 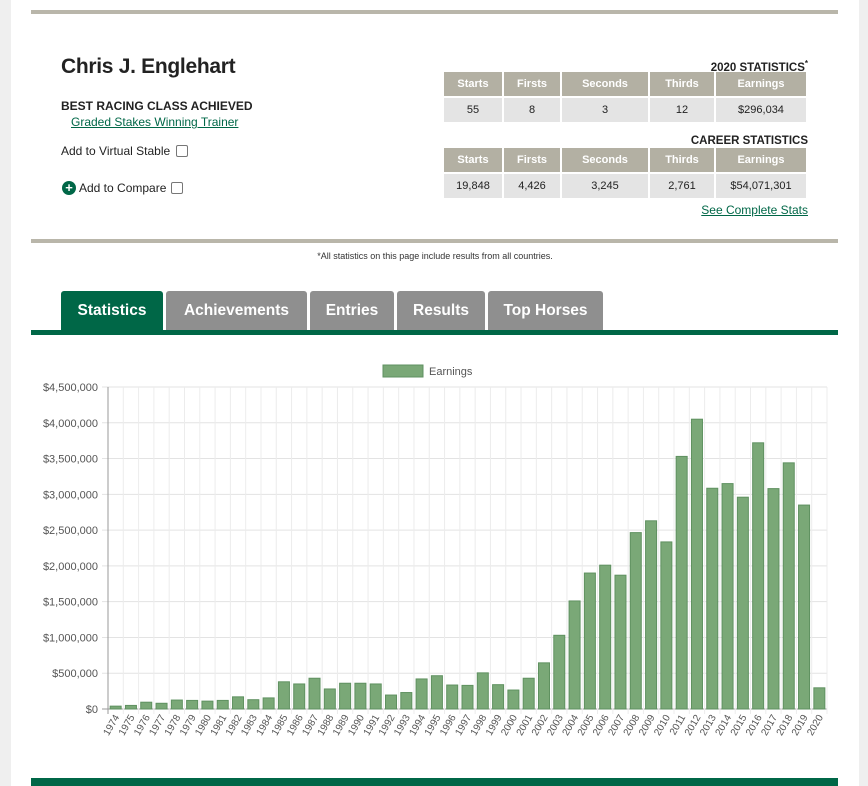 I want to click on career-stats-value-row: 19,848 4,426 3,245 2,761 $54,071,301, so click(x=625, y=185).